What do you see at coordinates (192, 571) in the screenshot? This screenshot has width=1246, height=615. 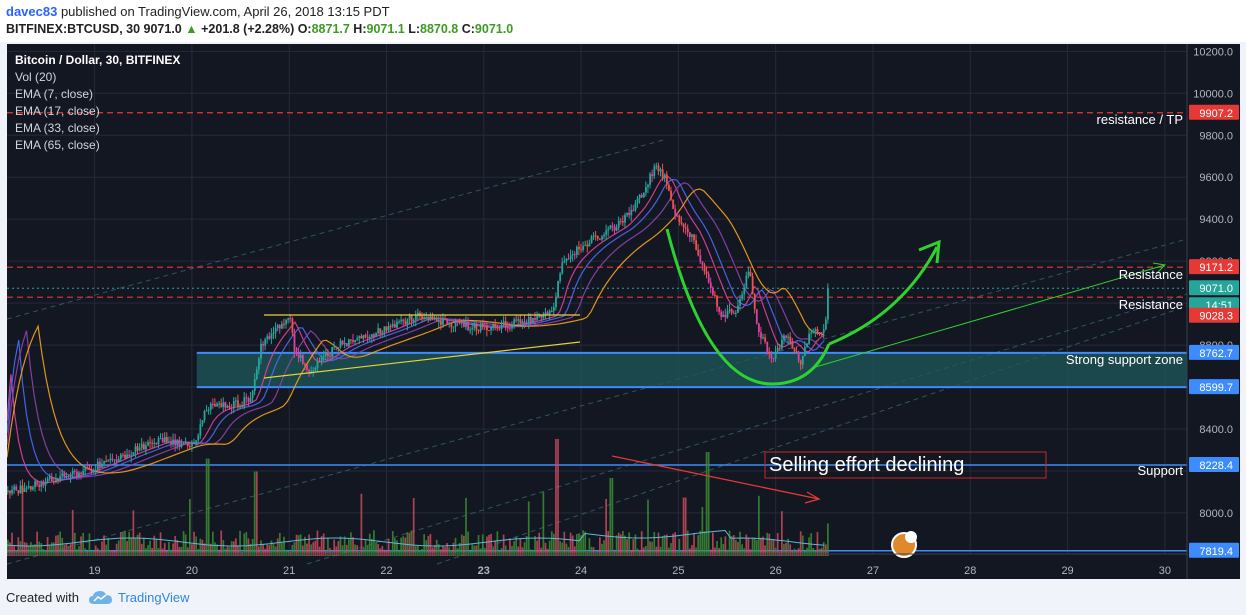 I see `x-tick-label: 20` at bounding box center [192, 571].